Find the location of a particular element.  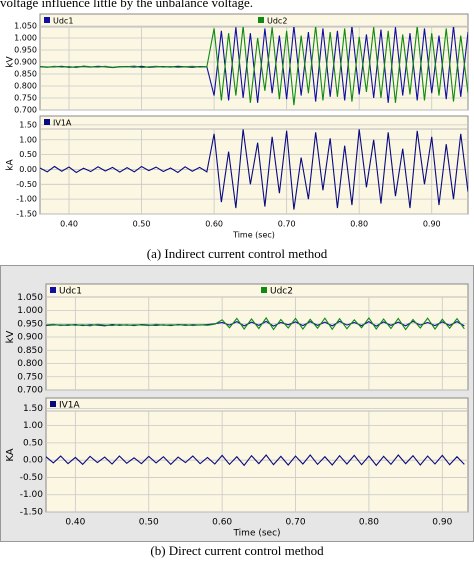

y-axis-label: kA is located at coordinates (11, 164).